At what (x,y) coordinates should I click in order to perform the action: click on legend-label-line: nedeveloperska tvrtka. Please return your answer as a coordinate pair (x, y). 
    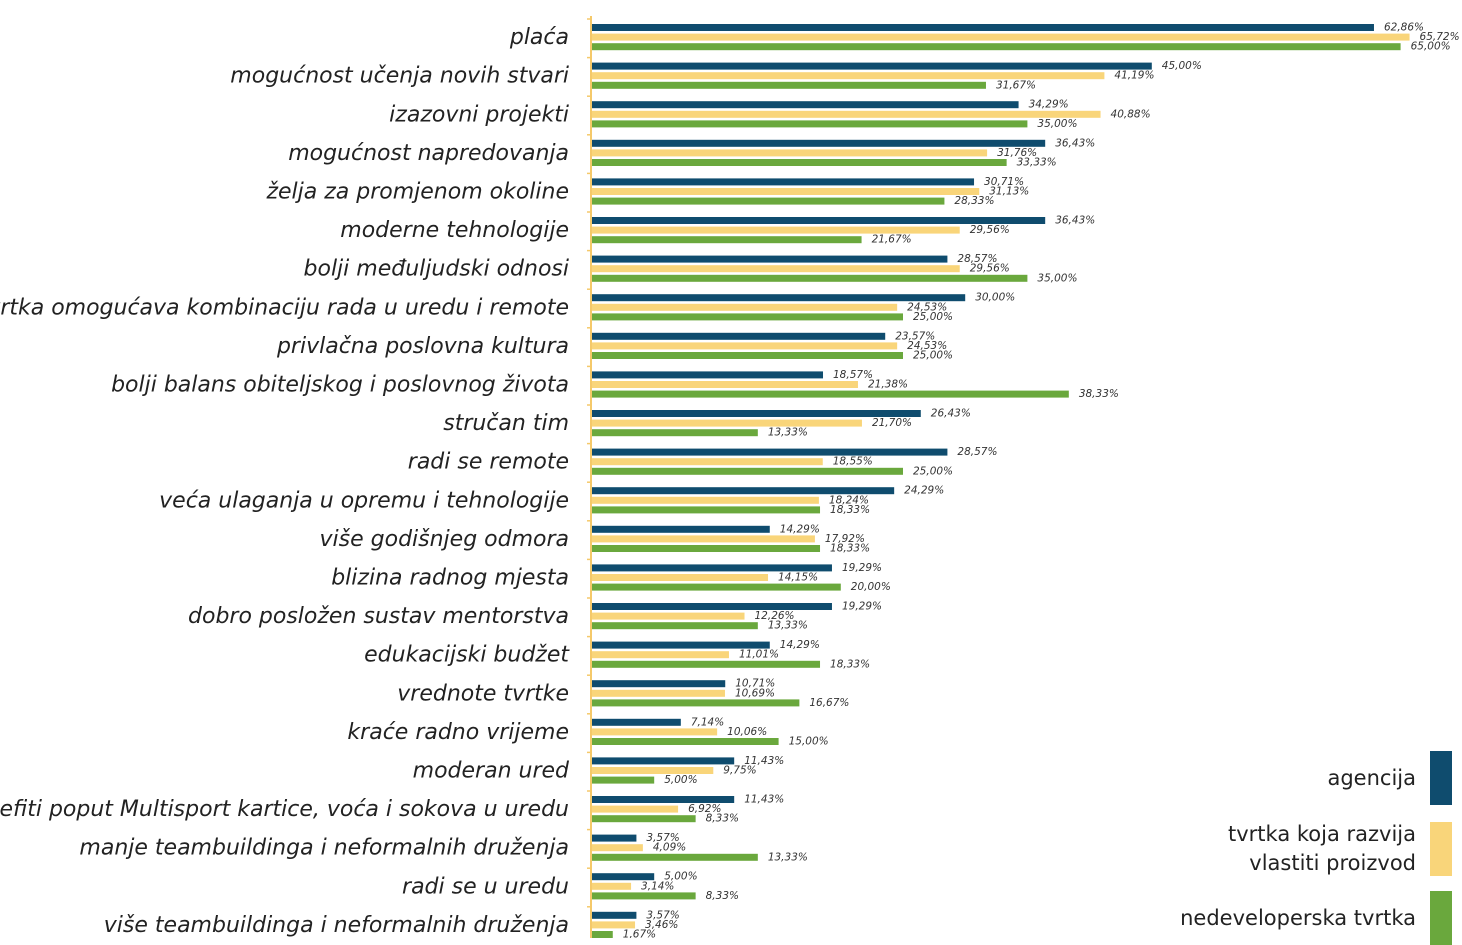
    Looking at the image, I should click on (1298, 917).